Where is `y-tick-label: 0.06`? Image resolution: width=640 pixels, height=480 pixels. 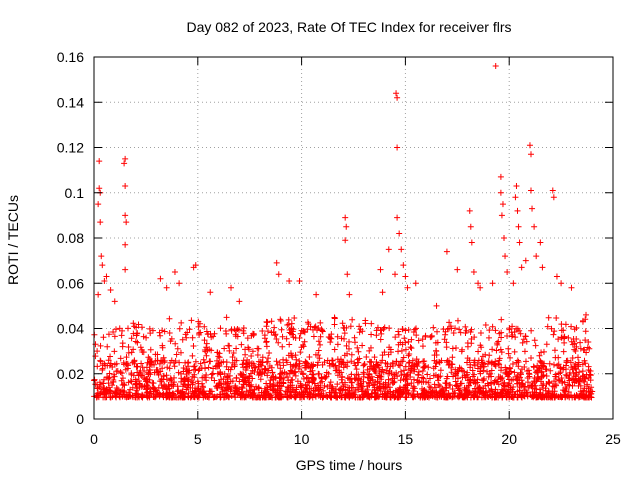 y-tick-label: 0.06 is located at coordinates (70, 283).